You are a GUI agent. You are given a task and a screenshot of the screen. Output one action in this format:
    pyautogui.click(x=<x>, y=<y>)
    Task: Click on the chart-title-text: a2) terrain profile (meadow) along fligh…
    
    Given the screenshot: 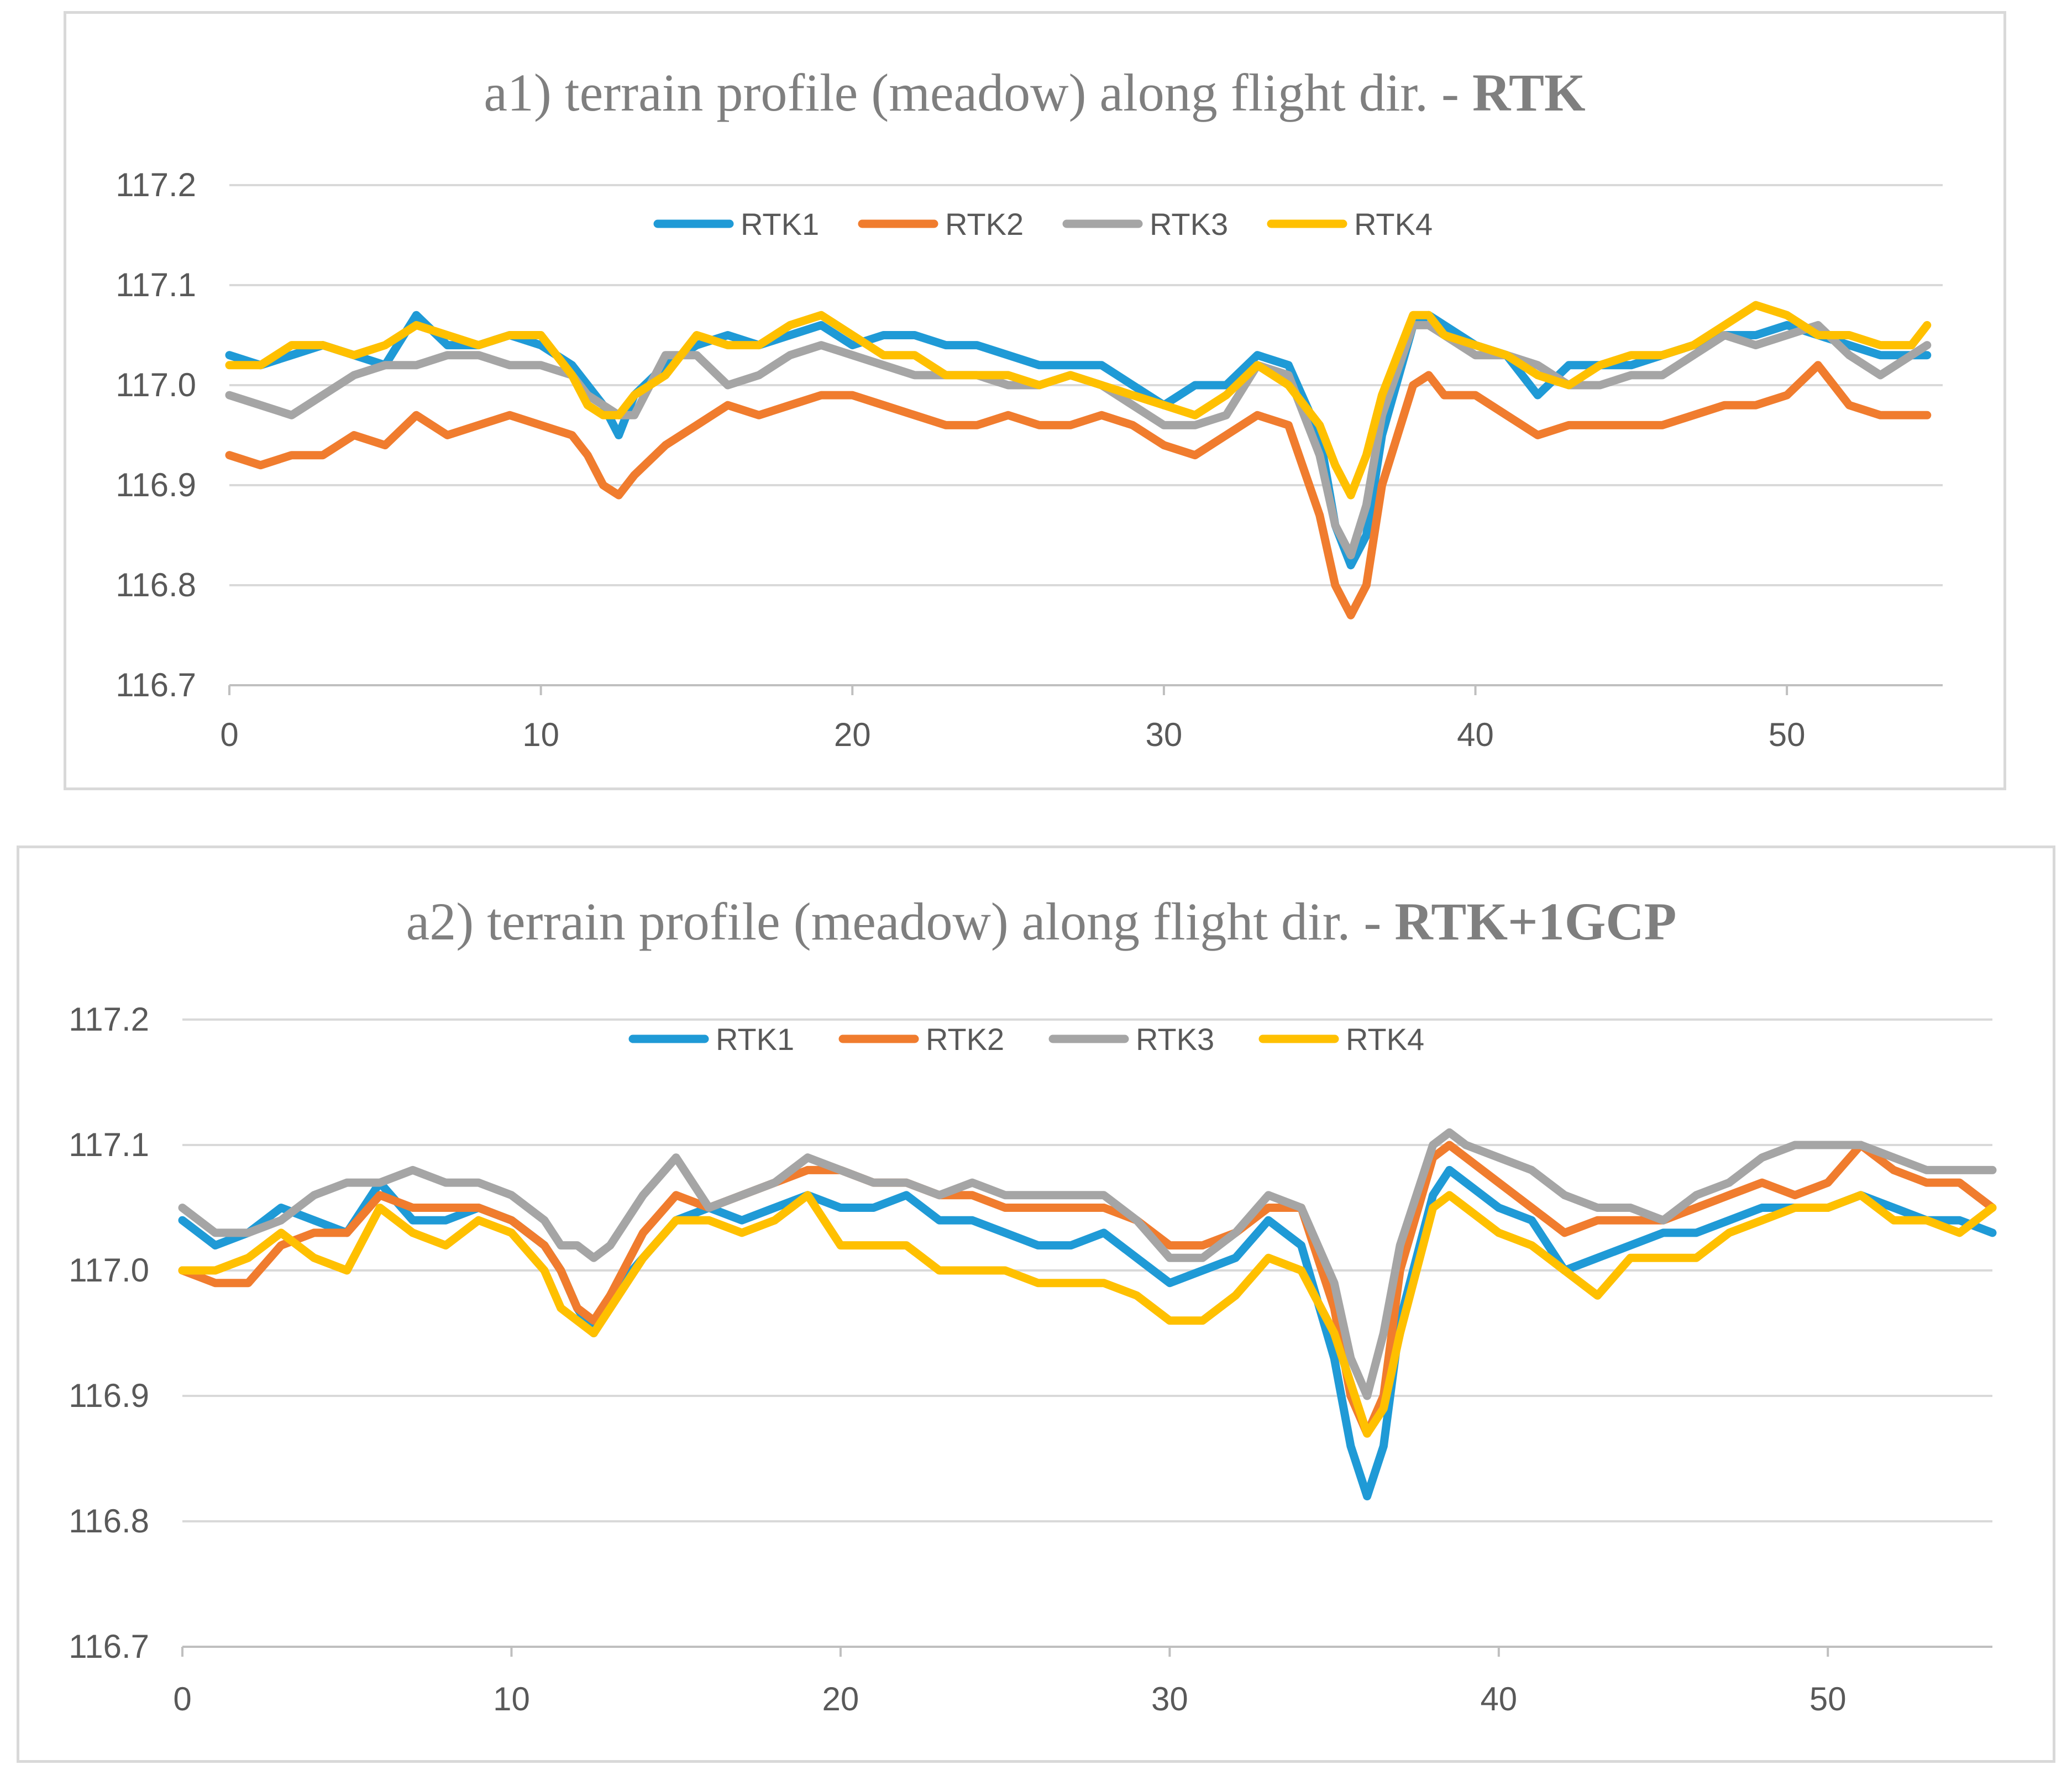 What is the action you would take?
    pyautogui.click(x=900, y=922)
    